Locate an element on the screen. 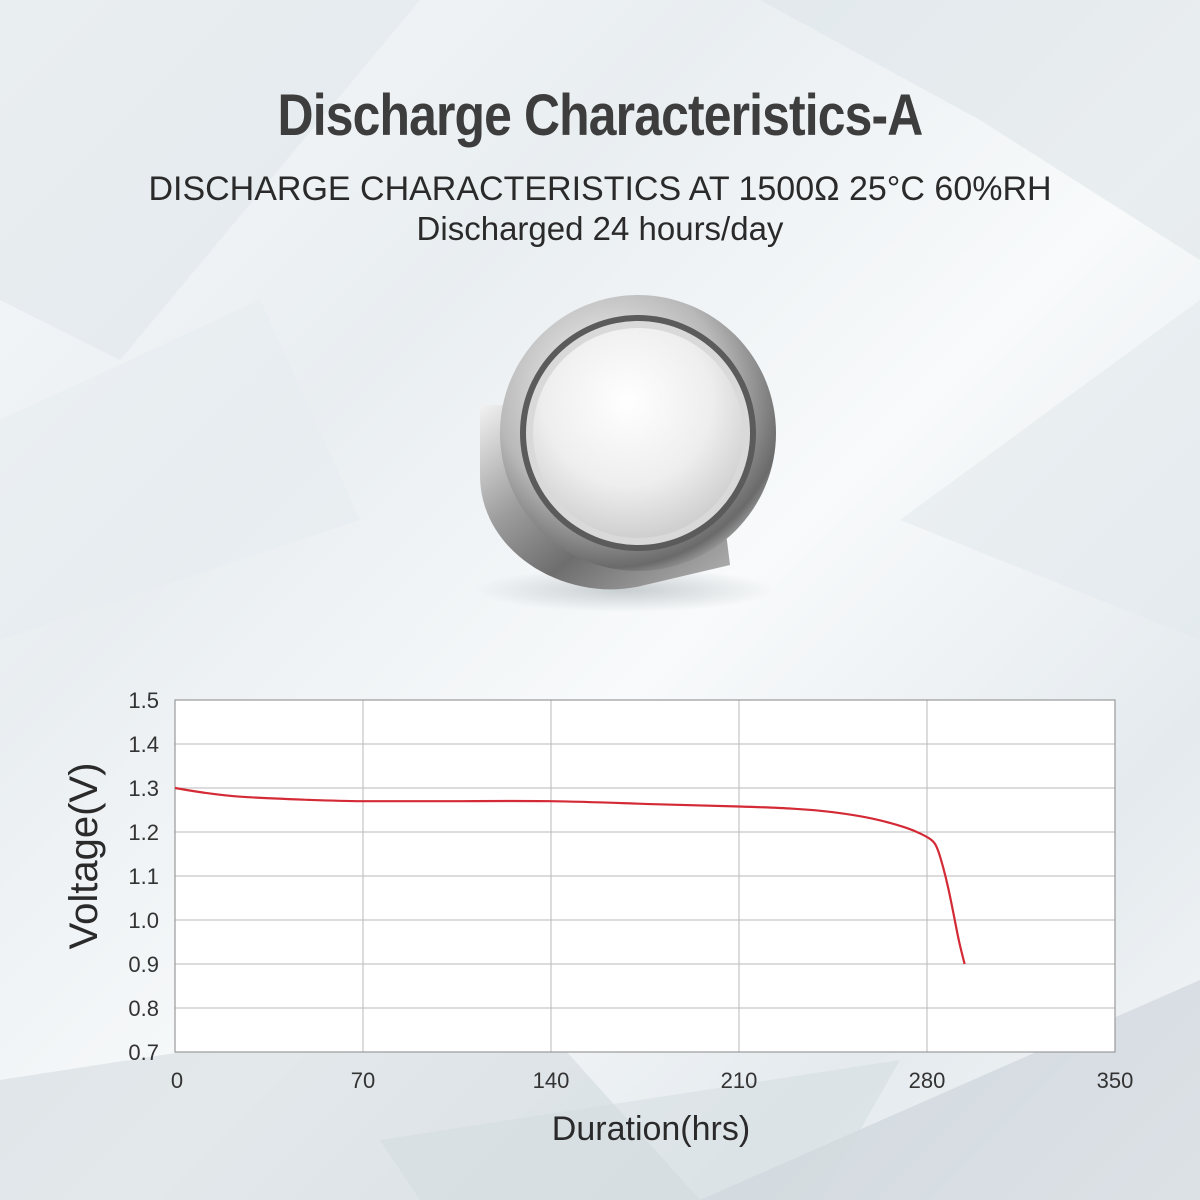  y-tick-label: 0.8 is located at coordinates (143, 1008).